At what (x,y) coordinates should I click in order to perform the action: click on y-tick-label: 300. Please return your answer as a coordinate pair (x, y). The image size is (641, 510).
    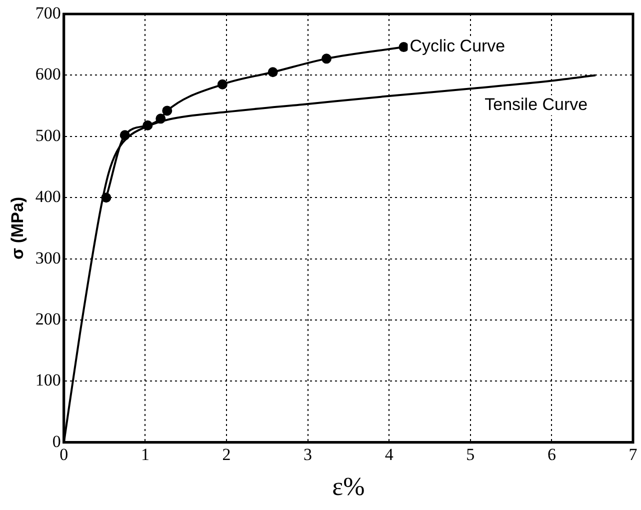
    Looking at the image, I should click on (48, 258).